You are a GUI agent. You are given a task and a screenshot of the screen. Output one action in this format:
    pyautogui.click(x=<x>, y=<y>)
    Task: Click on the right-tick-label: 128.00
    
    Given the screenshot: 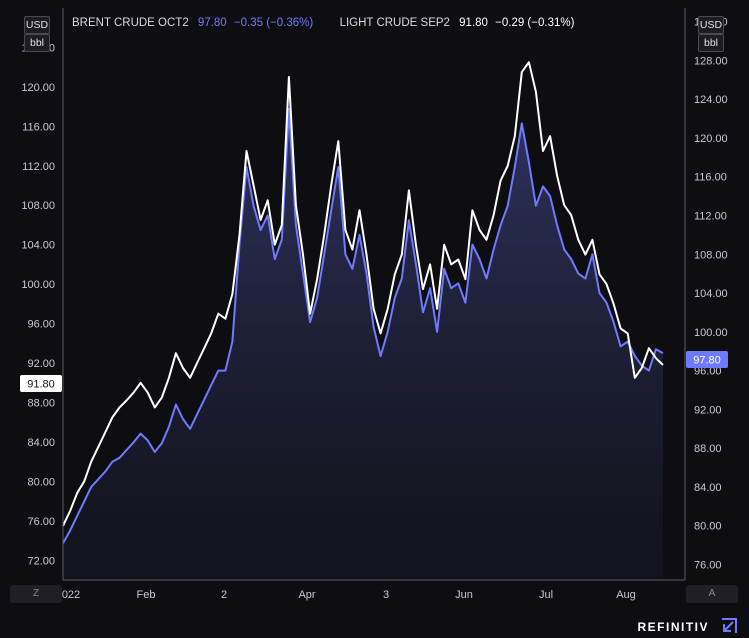 What is the action you would take?
    pyautogui.click(x=711, y=61)
    